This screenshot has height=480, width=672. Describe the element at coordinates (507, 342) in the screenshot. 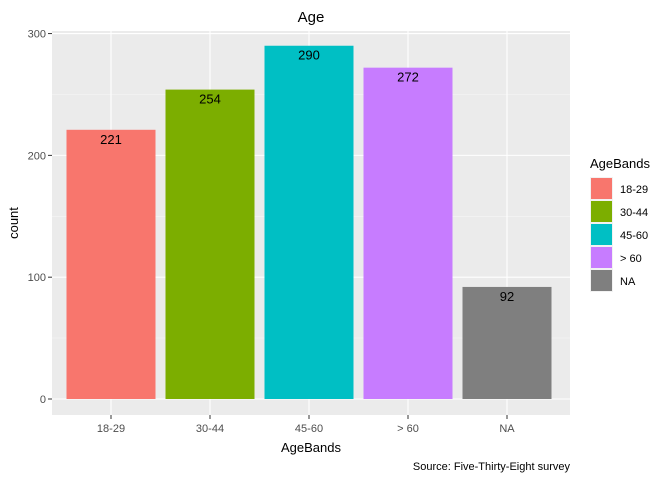

I see `bar-NA` at that location.